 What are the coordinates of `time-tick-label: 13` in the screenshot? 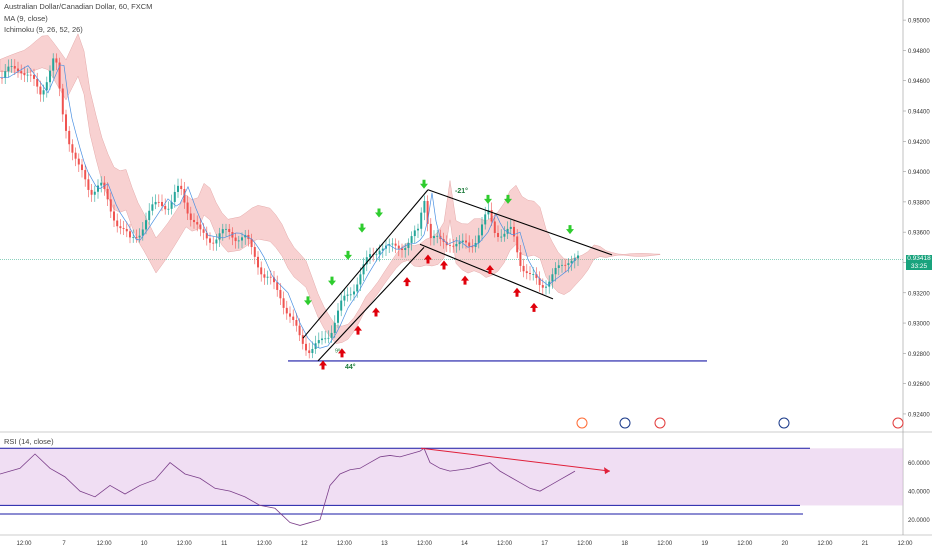 It's located at (384, 544).